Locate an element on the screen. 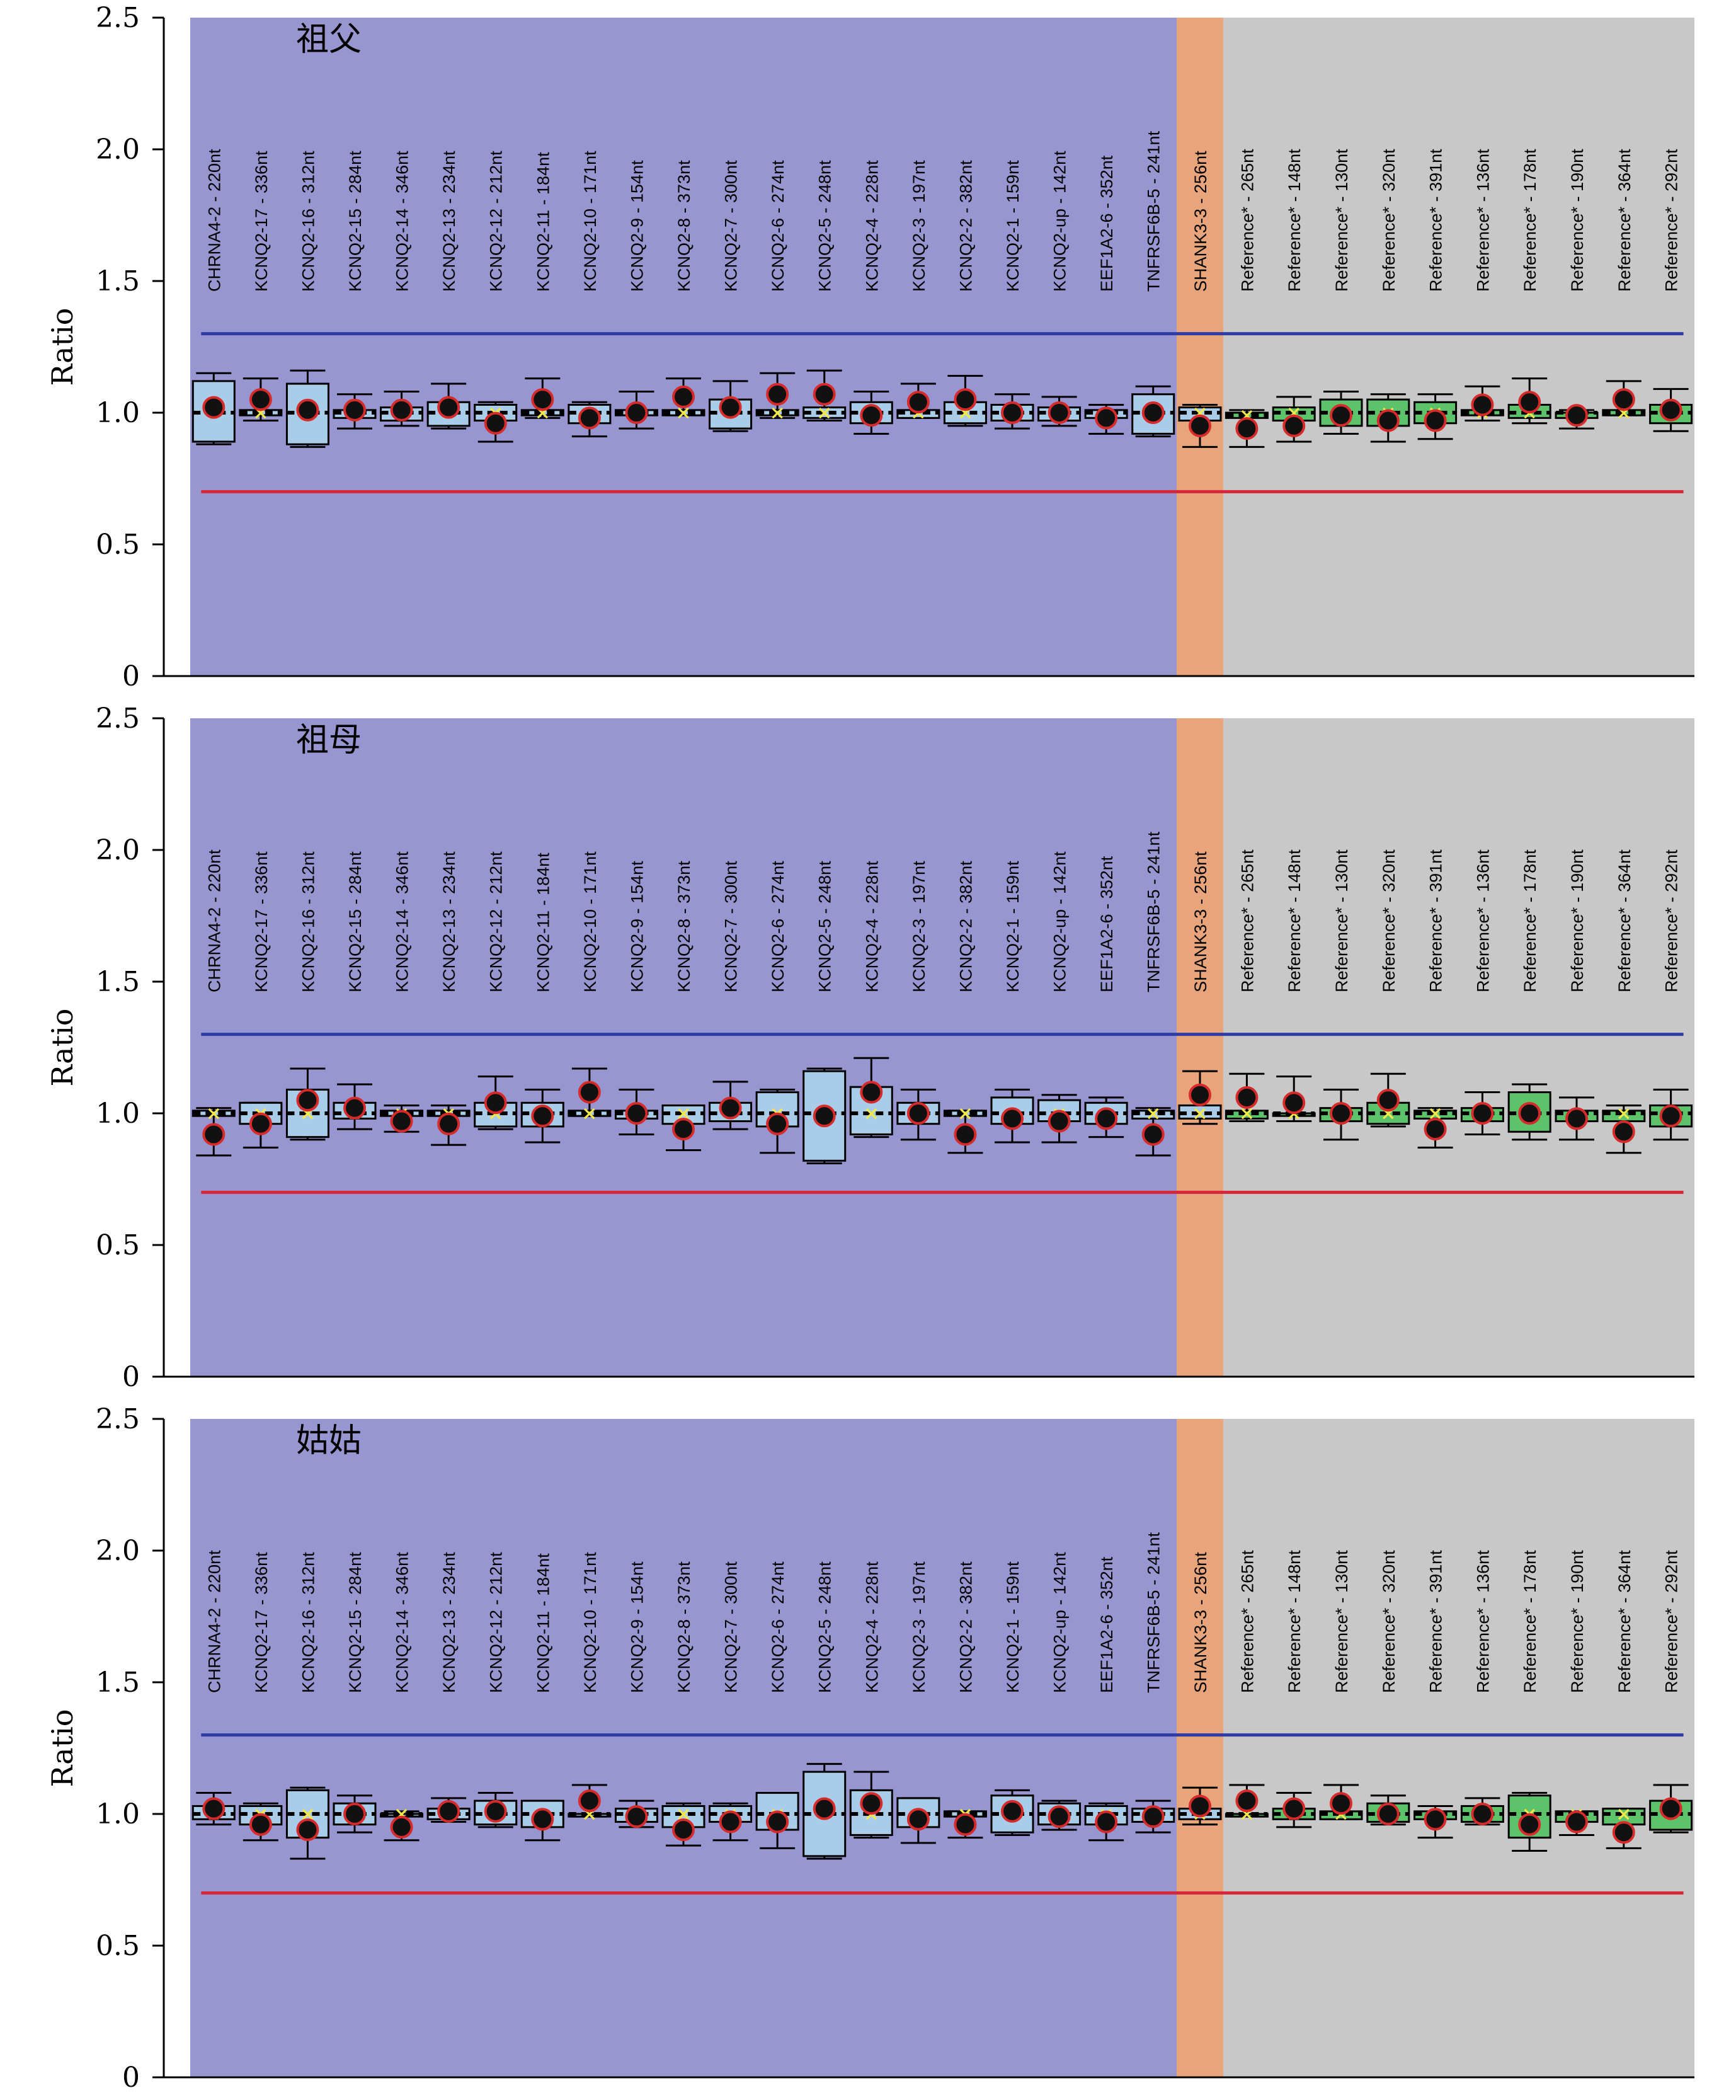 The height and width of the screenshot is (2100, 1736). probe-label: Reference* - 265nt is located at coordinates (1247, 1621).